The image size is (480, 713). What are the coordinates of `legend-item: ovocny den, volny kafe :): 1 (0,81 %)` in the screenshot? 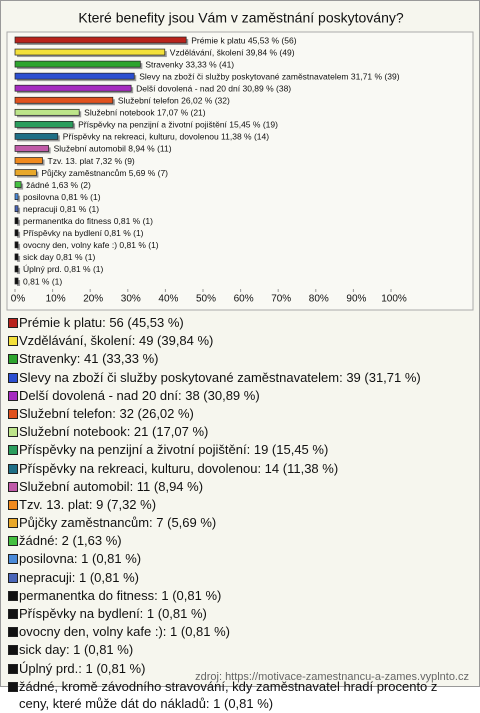 It's located at (238, 631).